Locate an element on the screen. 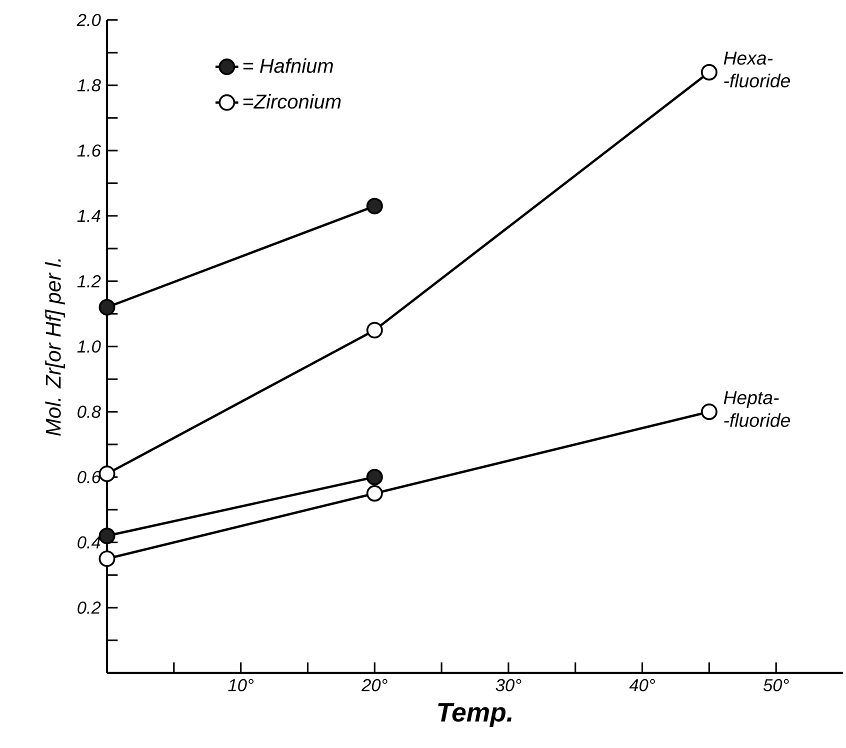  annotation: Hexa- -fluoride is located at coordinates (757, 70).